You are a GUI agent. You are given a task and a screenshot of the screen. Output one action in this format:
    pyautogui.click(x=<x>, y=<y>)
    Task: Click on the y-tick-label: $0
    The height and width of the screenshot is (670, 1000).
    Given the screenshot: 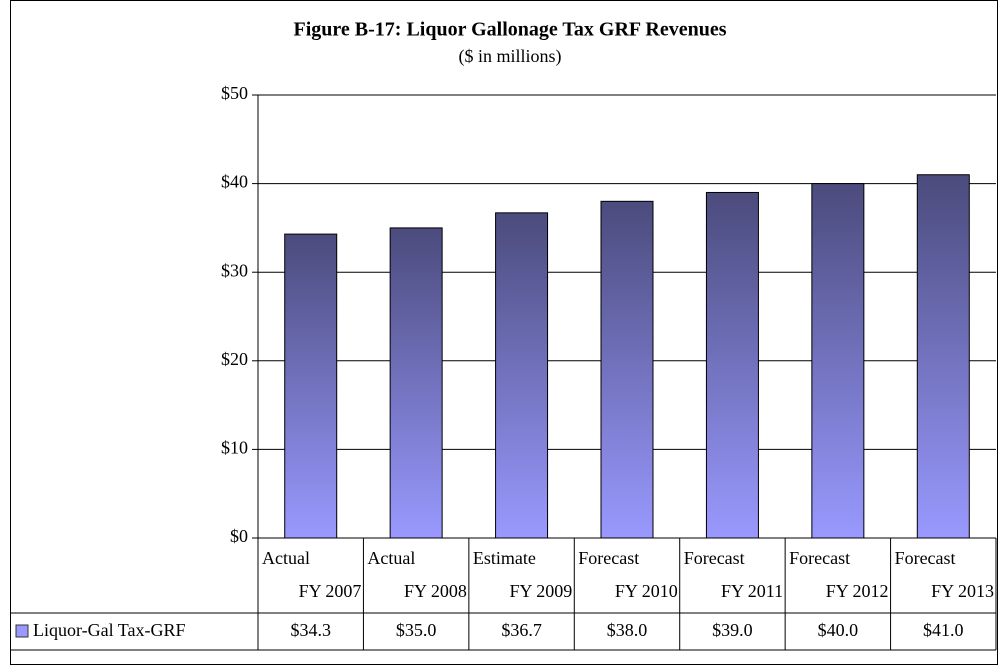 What is the action you would take?
    pyautogui.click(x=239, y=536)
    